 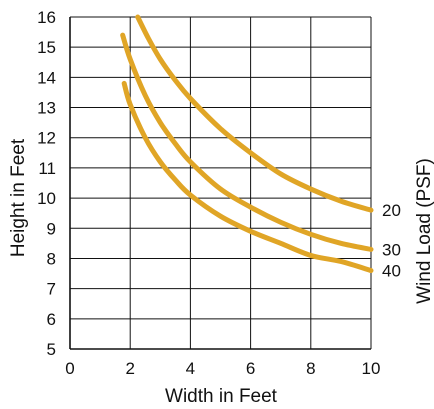 I want to click on series-label-40: 40, so click(x=391, y=271).